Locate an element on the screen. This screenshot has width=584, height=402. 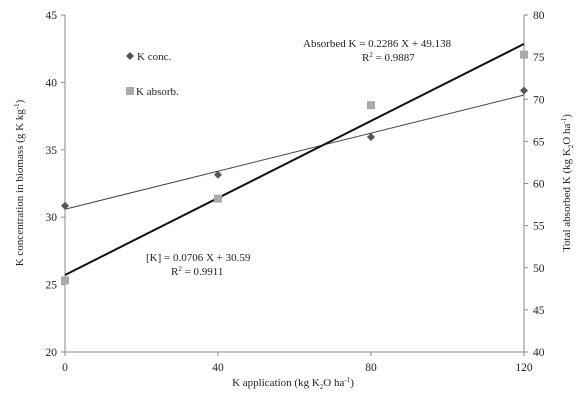
y-right-tick-label: 75 is located at coordinates (539, 58).